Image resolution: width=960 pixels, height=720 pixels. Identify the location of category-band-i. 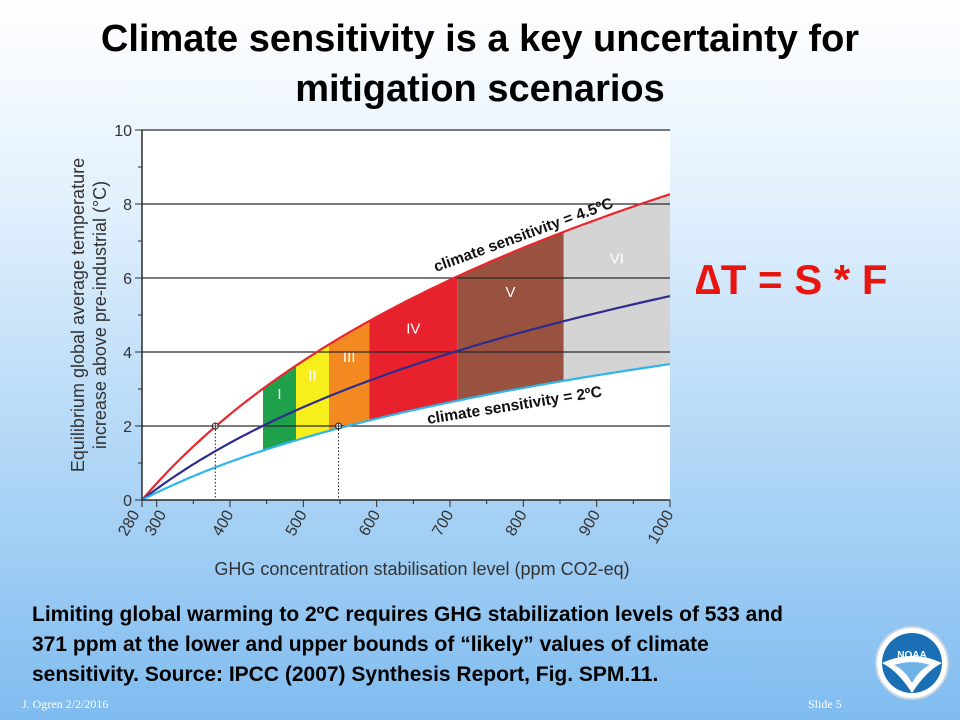
(279, 408).